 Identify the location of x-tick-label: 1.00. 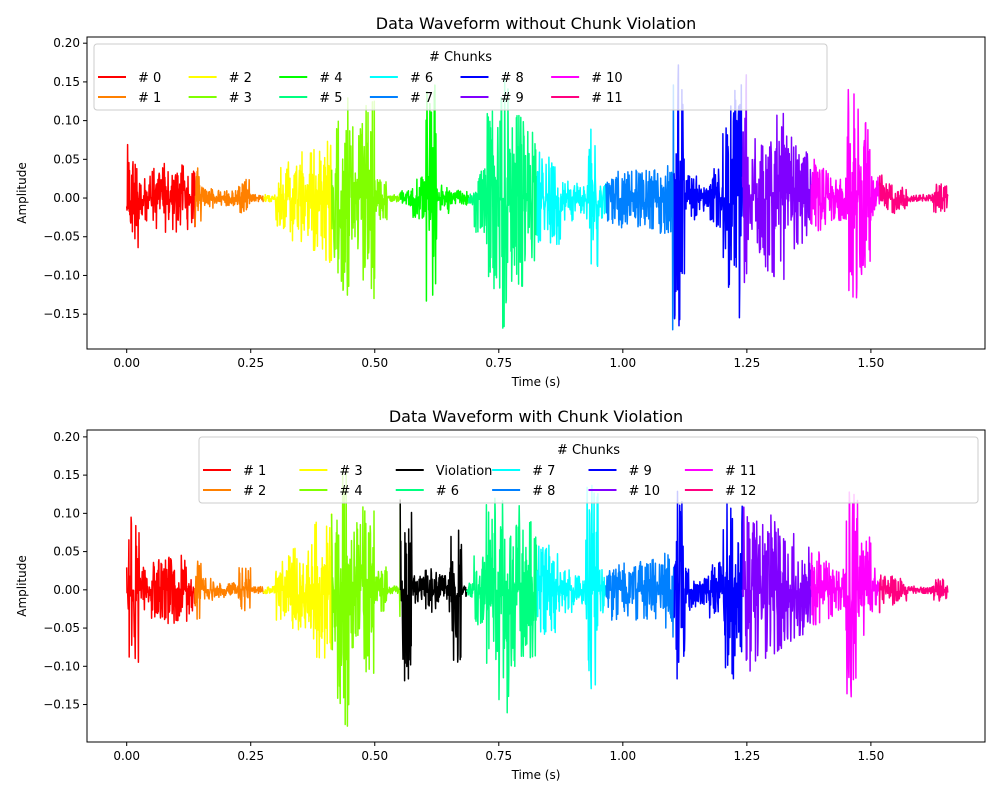
(622, 756).